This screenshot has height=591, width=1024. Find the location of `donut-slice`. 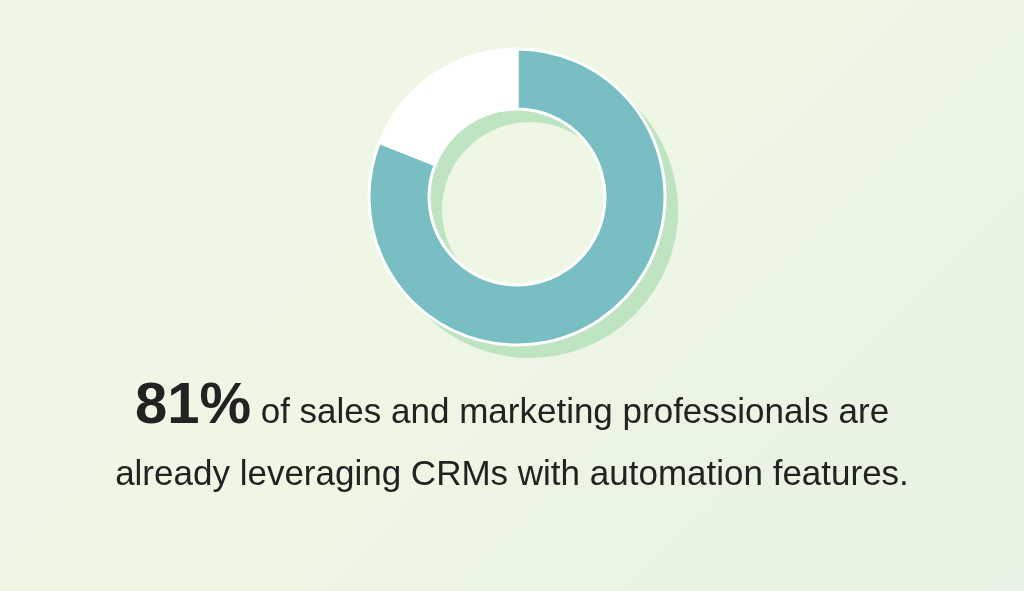

donut-slice is located at coordinates (517, 197).